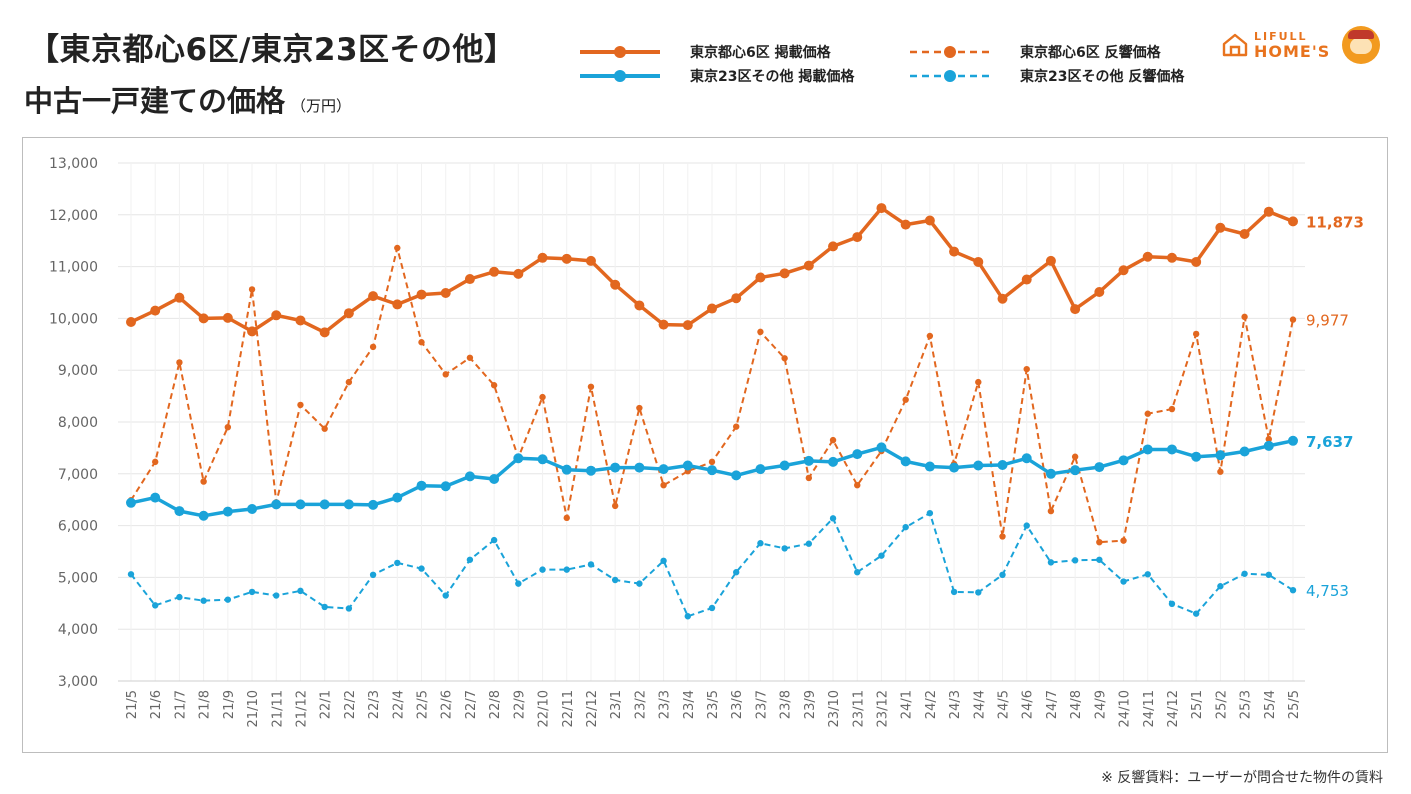  Describe the element at coordinates (398, 704) in the screenshot. I see `x-tick-label: 22/4` at that location.